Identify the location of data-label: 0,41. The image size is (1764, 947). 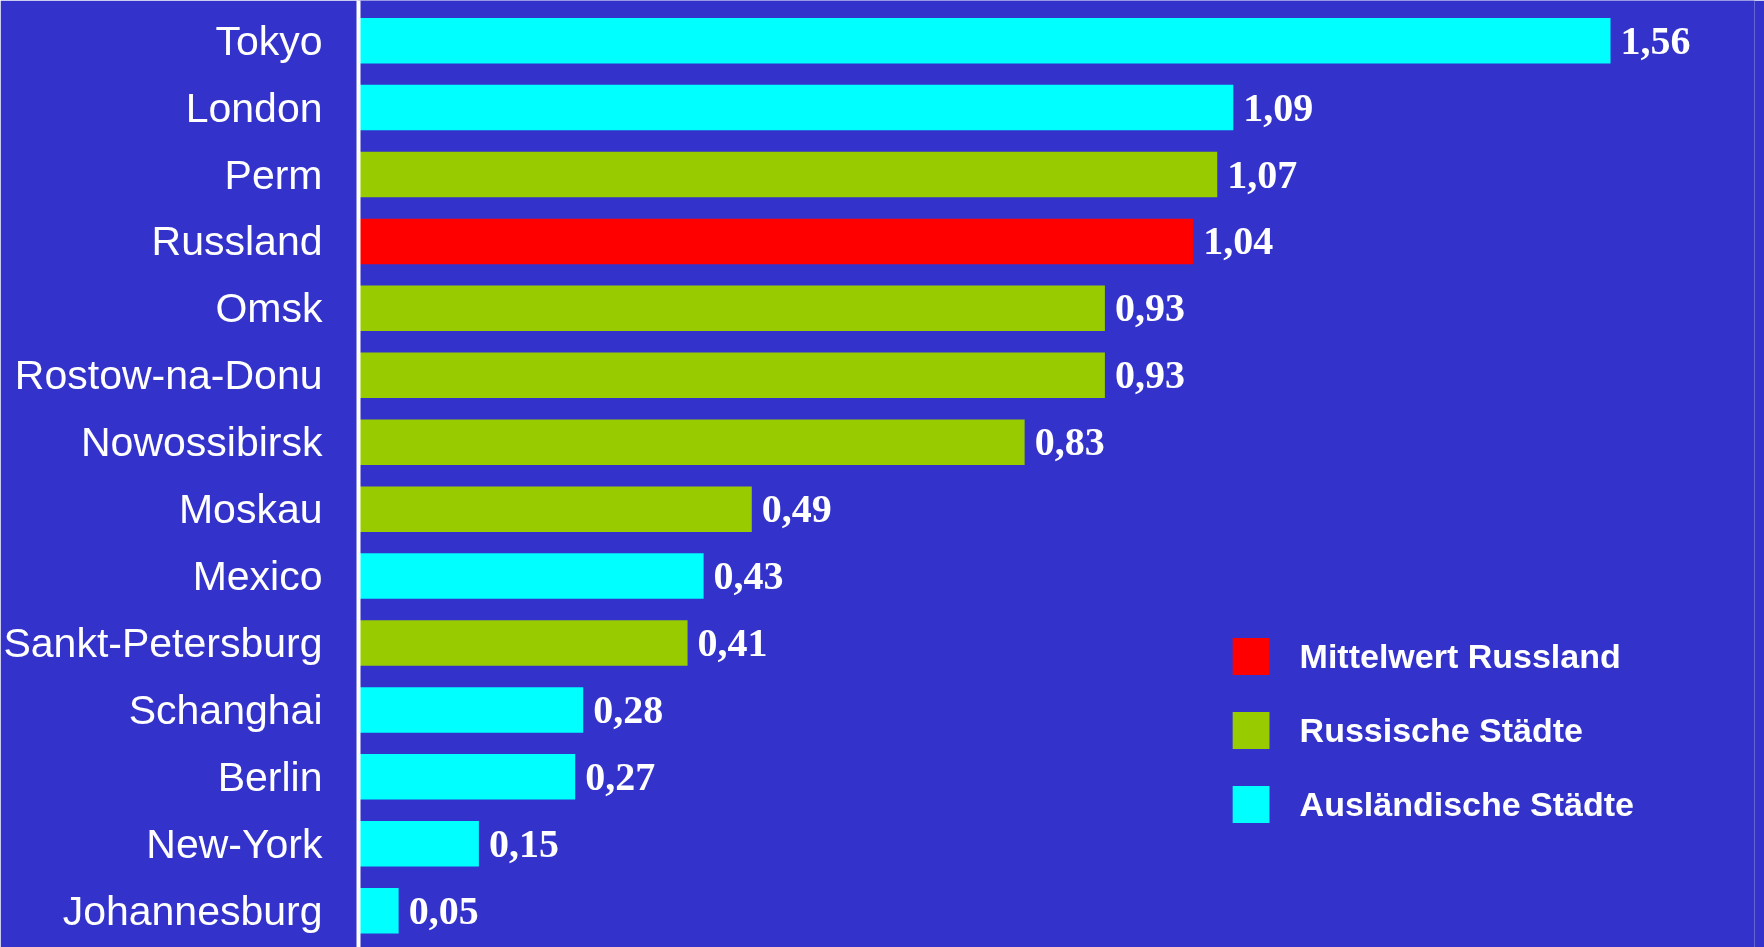
(732, 642).